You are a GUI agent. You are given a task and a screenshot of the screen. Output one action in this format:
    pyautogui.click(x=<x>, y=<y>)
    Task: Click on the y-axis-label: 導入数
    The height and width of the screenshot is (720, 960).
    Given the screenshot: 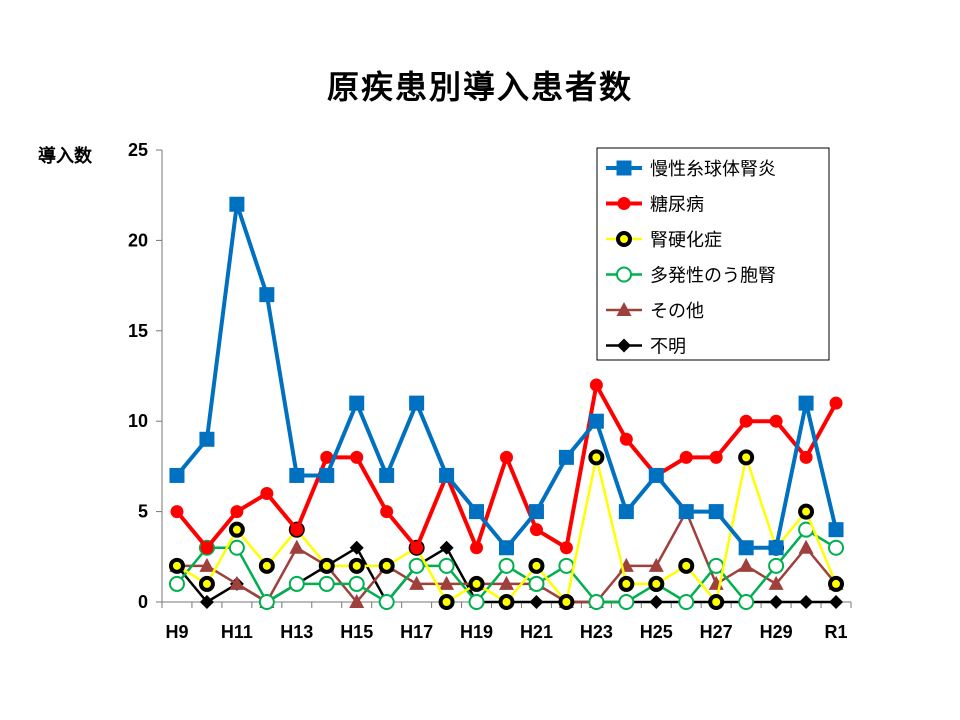 What is the action you would take?
    pyautogui.click(x=65, y=156)
    